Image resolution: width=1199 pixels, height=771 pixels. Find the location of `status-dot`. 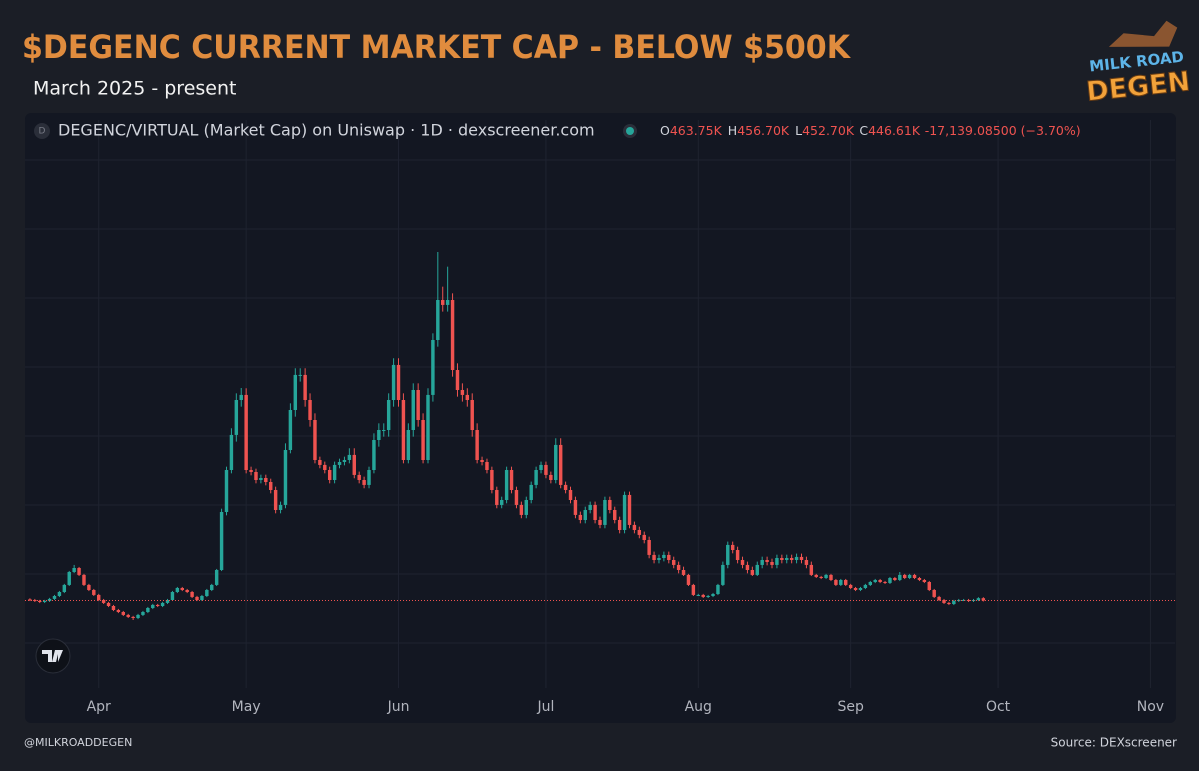

status-dot is located at coordinates (630, 131).